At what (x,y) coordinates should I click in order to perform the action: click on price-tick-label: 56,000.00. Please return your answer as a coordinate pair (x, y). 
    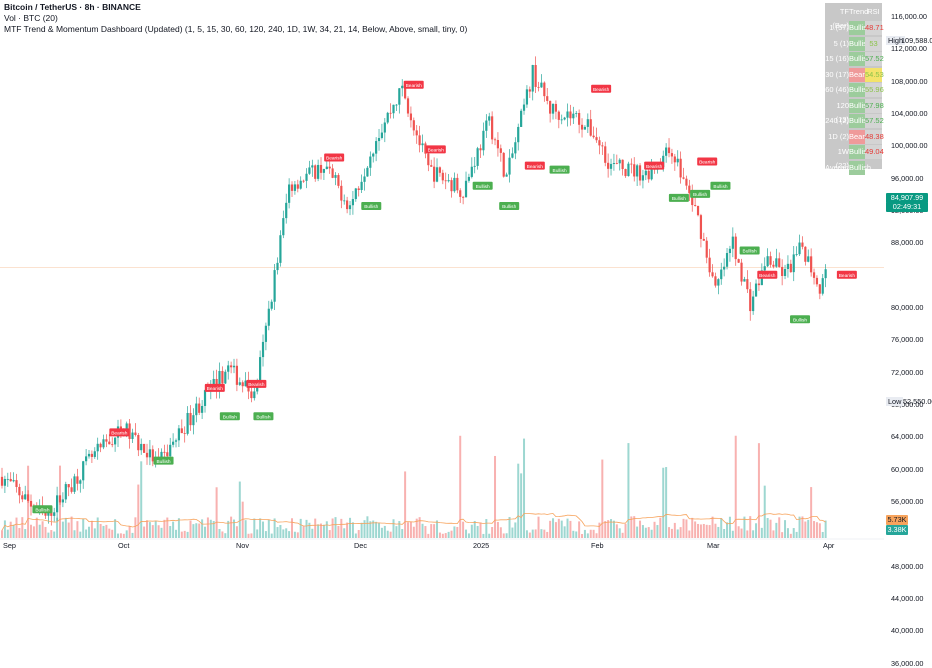
    Looking at the image, I should click on (907, 502).